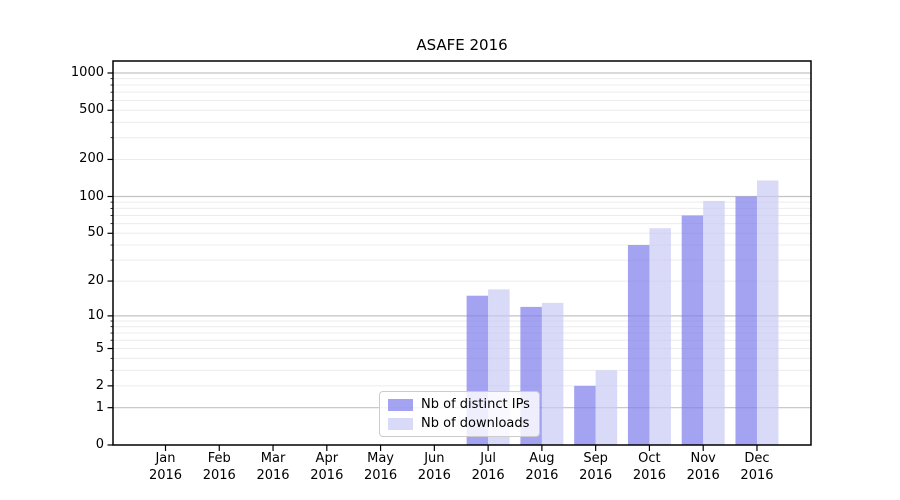 The image size is (900, 500). I want to click on y-tick-label: 0, so click(99, 444).